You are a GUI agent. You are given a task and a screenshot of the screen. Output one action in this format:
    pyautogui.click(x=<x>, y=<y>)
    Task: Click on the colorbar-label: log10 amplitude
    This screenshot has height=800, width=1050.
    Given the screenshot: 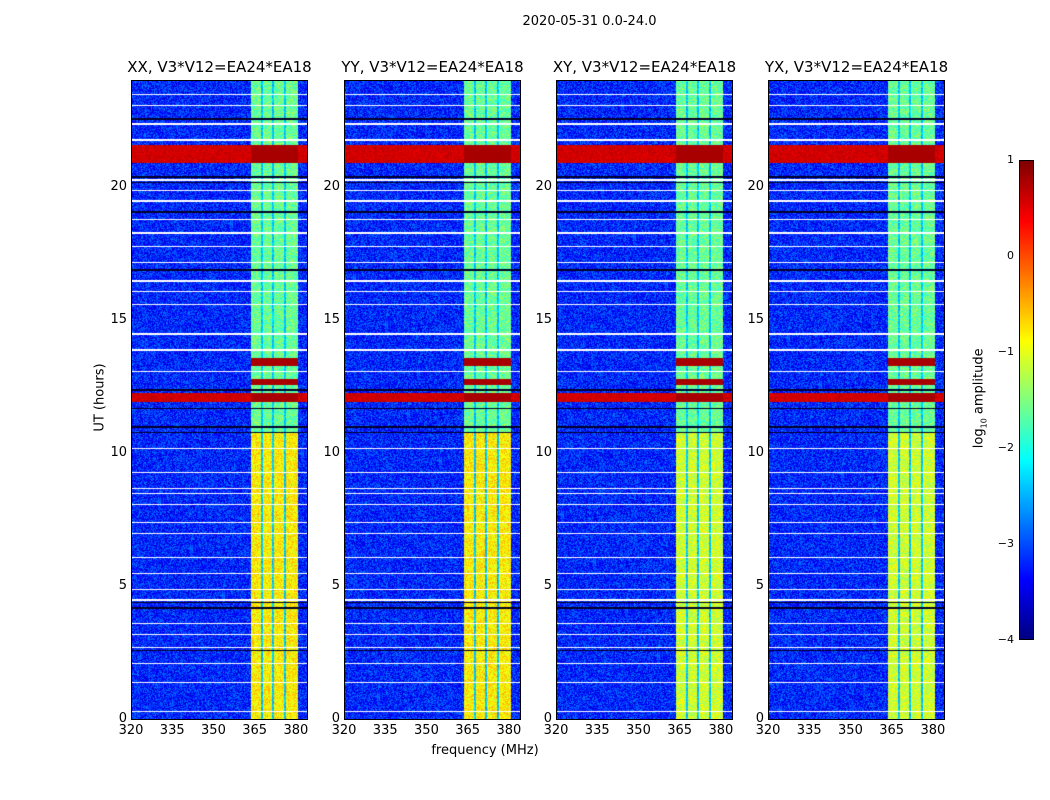 What is the action you would take?
    pyautogui.click(x=980, y=398)
    